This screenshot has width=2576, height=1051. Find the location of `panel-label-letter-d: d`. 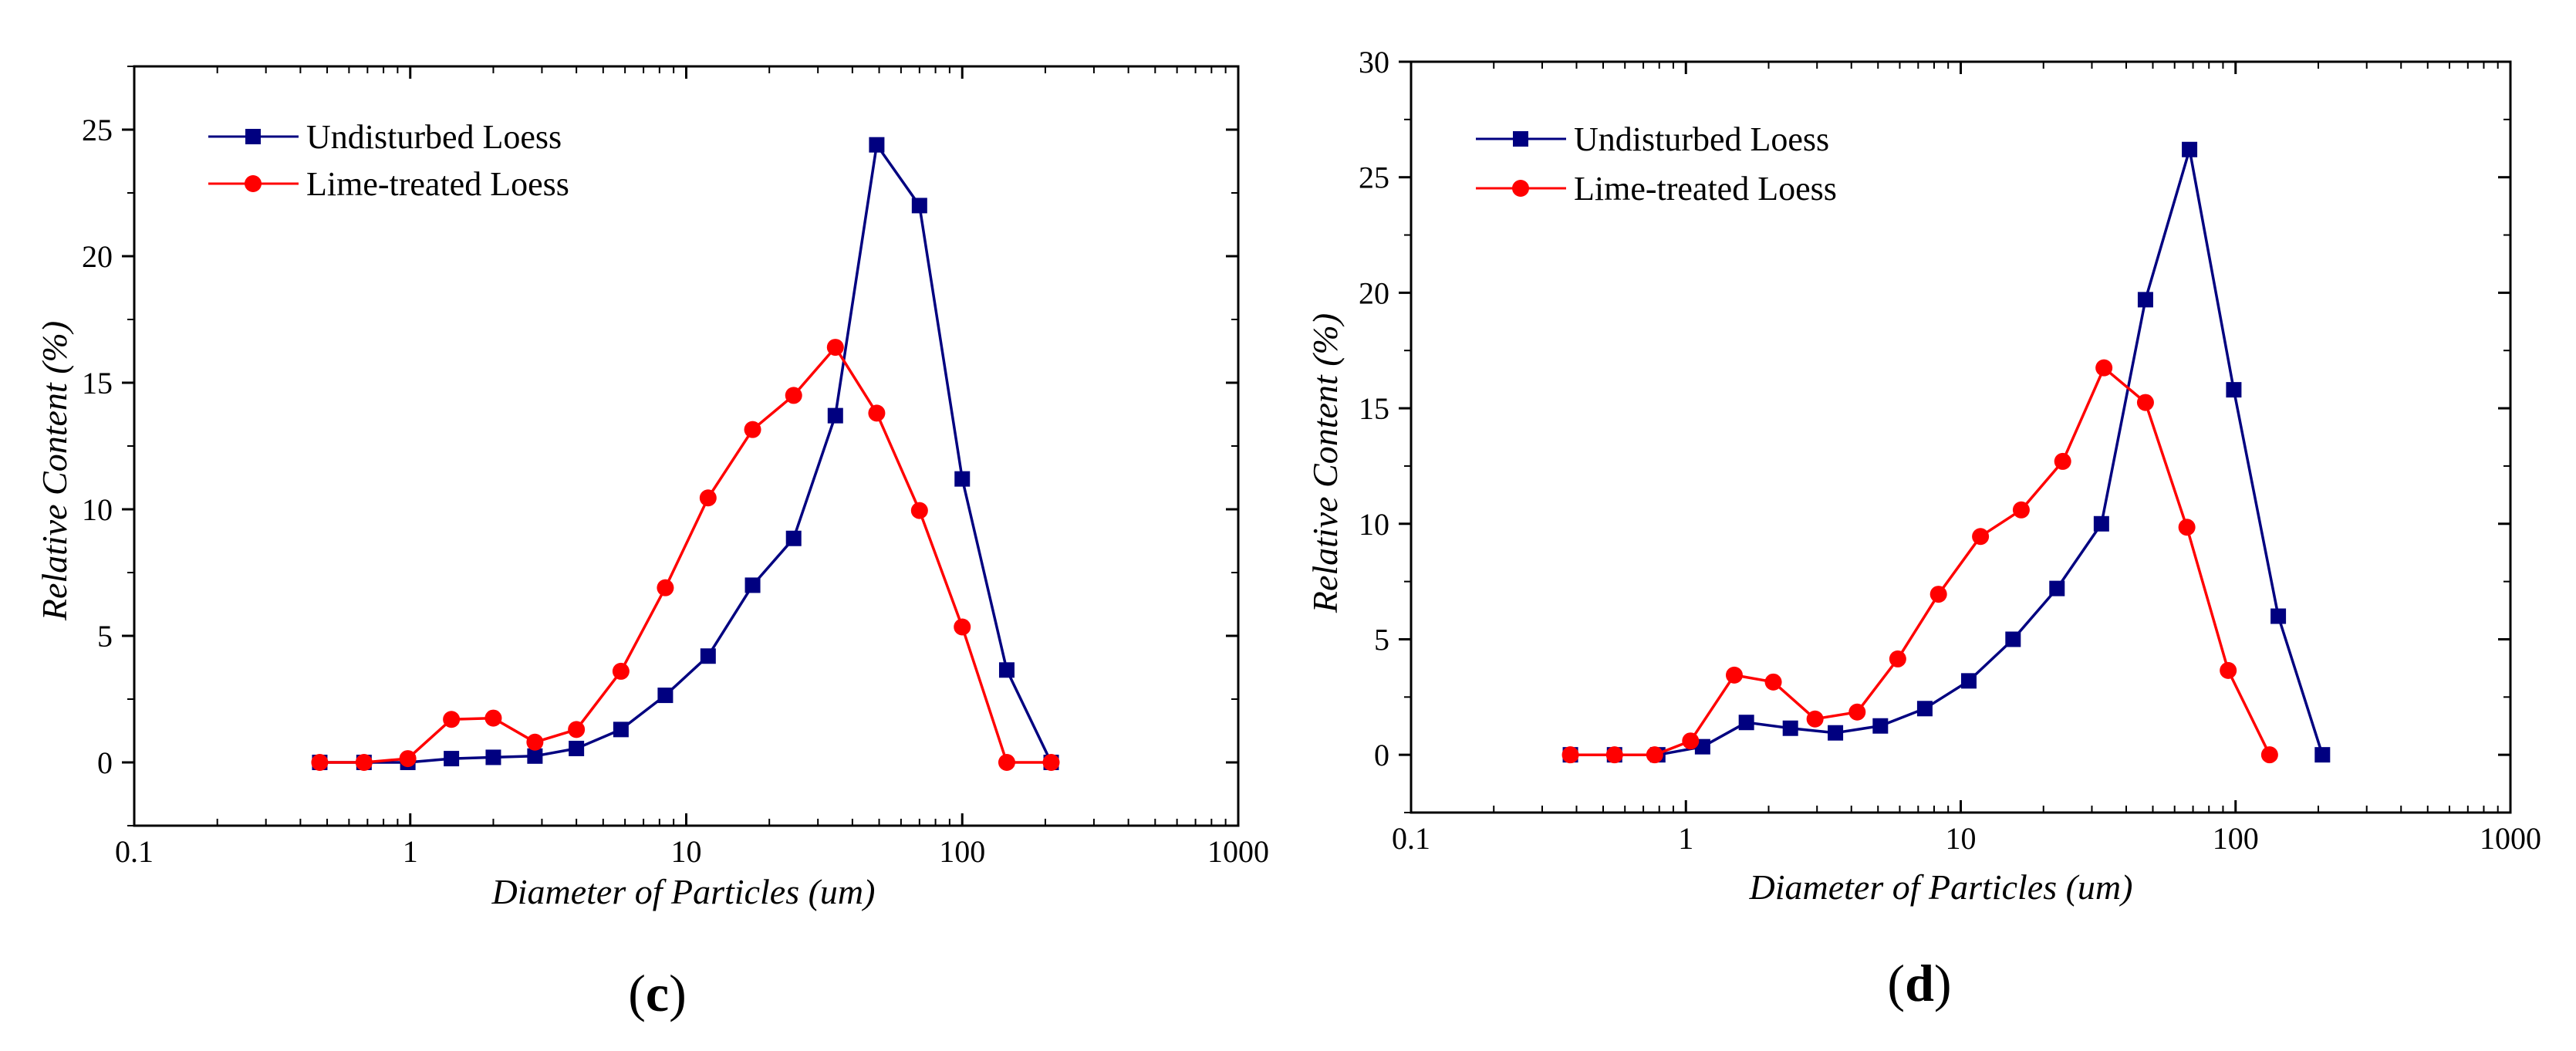

panel-label-letter-d: d is located at coordinates (1919, 983).